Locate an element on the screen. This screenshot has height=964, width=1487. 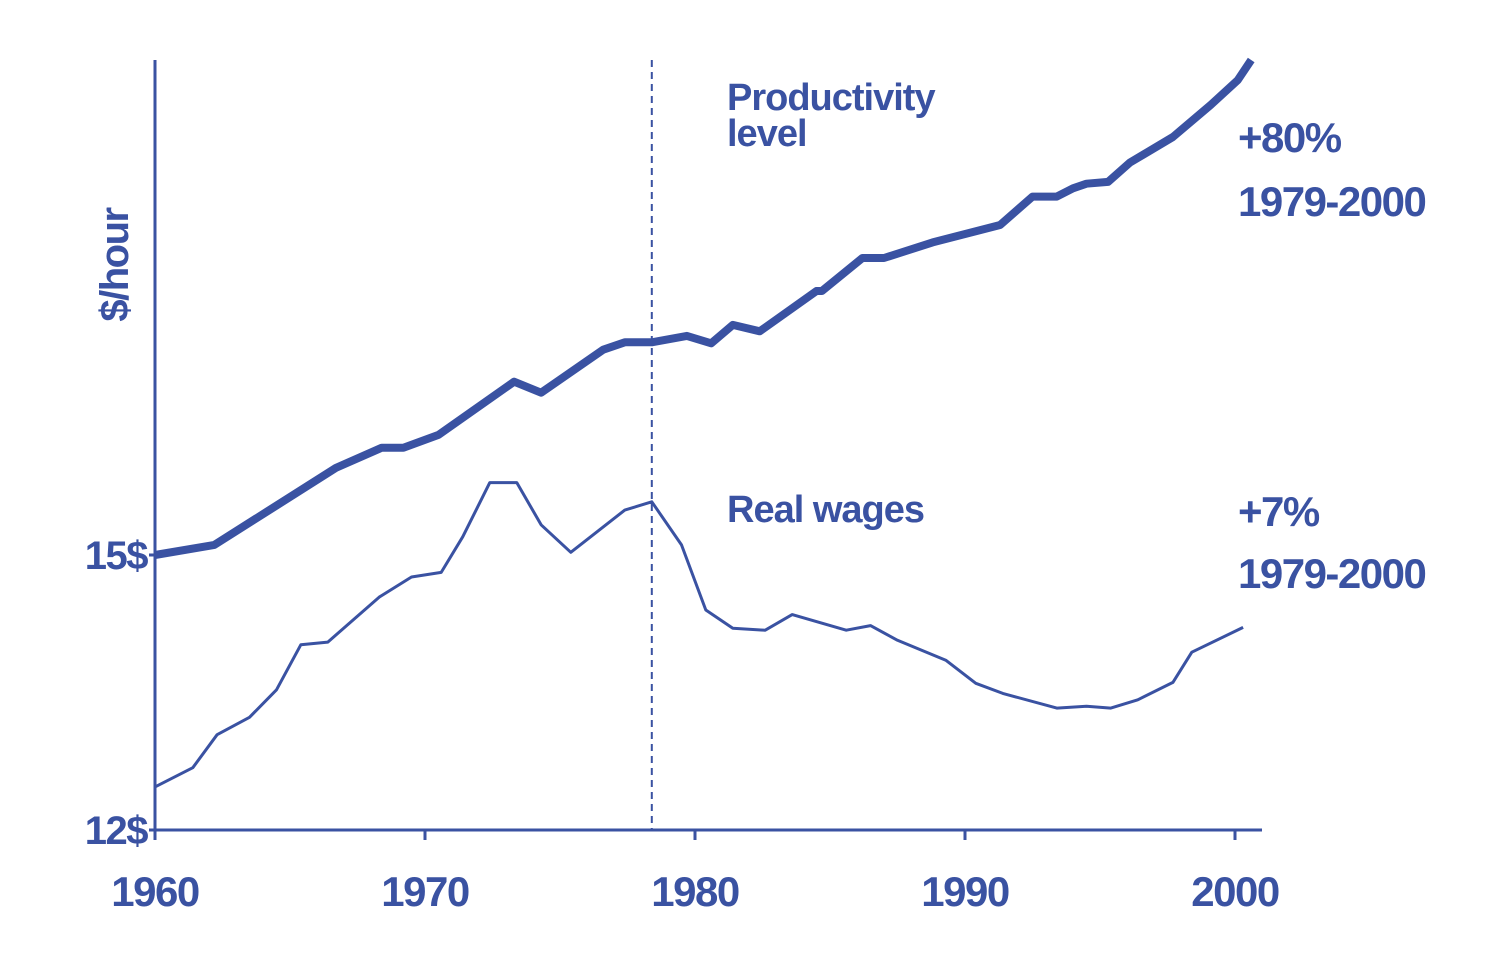
x-tick-label: 1960 is located at coordinates (155, 891).